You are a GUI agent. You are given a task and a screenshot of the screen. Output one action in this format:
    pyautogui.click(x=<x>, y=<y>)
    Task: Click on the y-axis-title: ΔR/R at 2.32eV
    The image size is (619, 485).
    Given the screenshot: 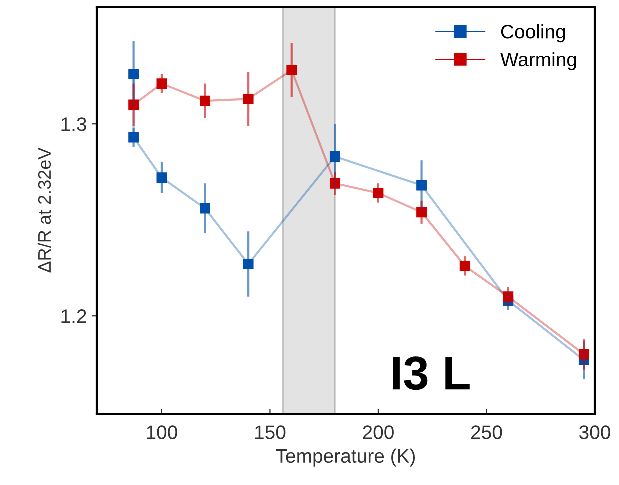 What is the action you would take?
    pyautogui.click(x=45, y=210)
    